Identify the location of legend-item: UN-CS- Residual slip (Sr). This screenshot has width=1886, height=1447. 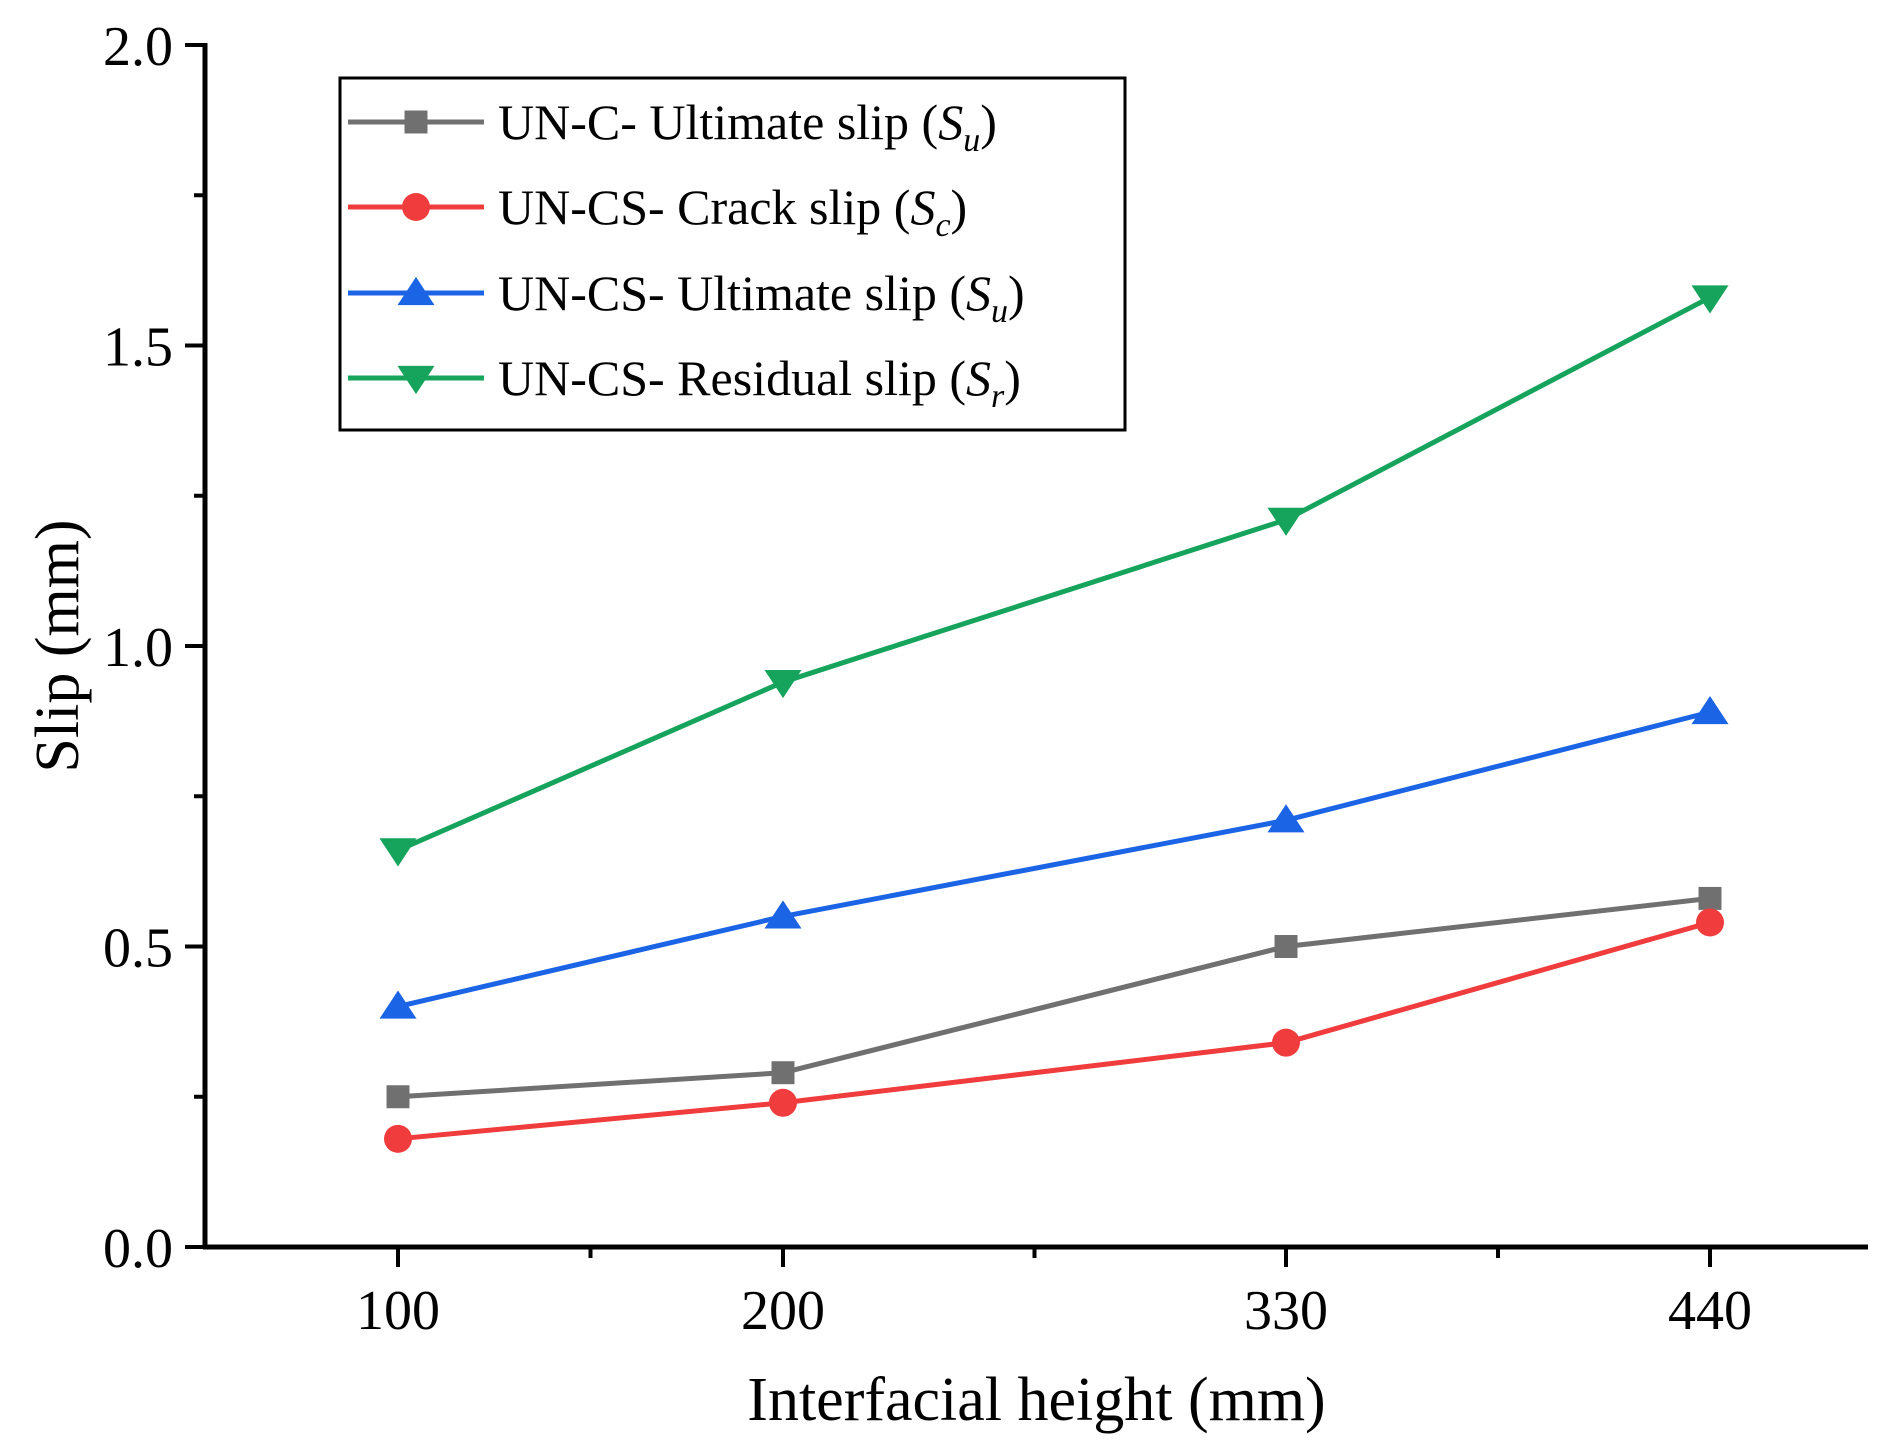
(684, 382).